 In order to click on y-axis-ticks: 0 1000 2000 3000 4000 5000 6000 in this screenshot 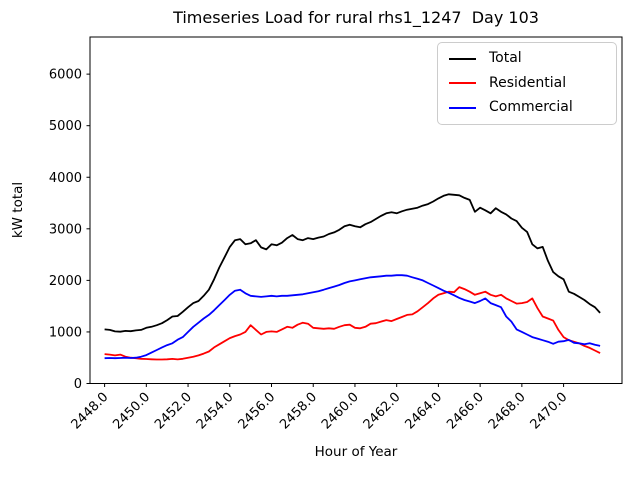, I will do `click(69, 230)`.